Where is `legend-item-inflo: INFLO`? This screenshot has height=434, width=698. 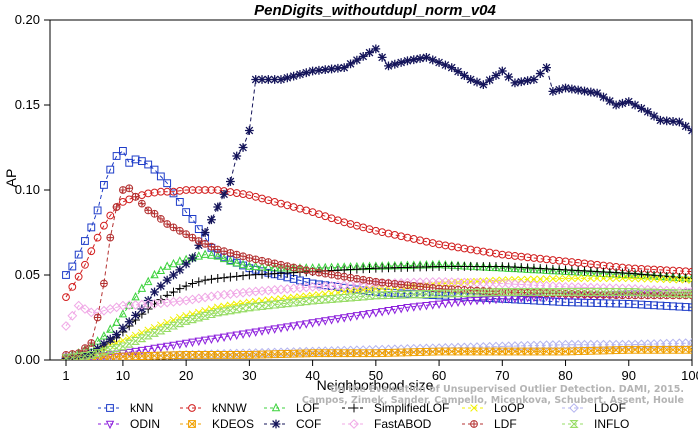 legend-item-inflo: INFLO is located at coordinates (595, 424).